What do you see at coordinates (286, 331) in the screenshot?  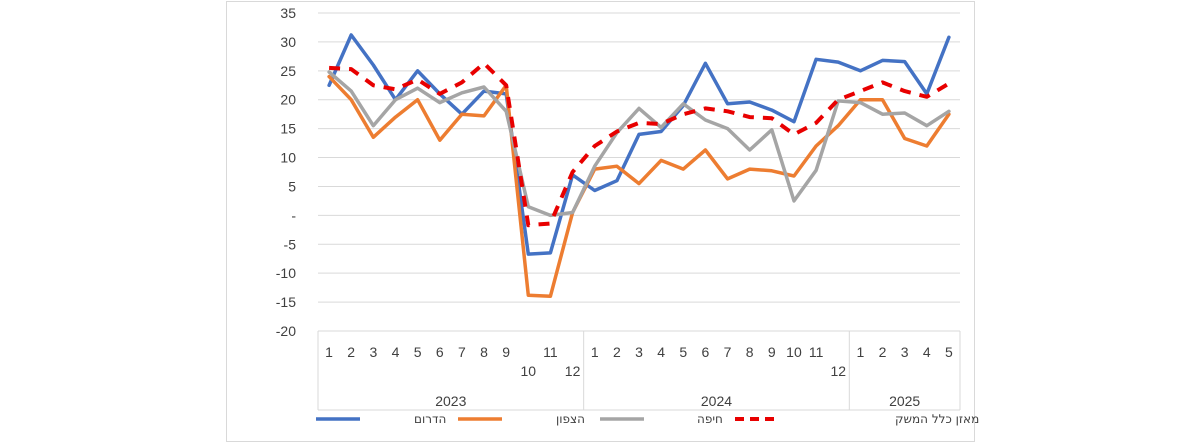 I see `y-tick-label: -20` at bounding box center [286, 331].